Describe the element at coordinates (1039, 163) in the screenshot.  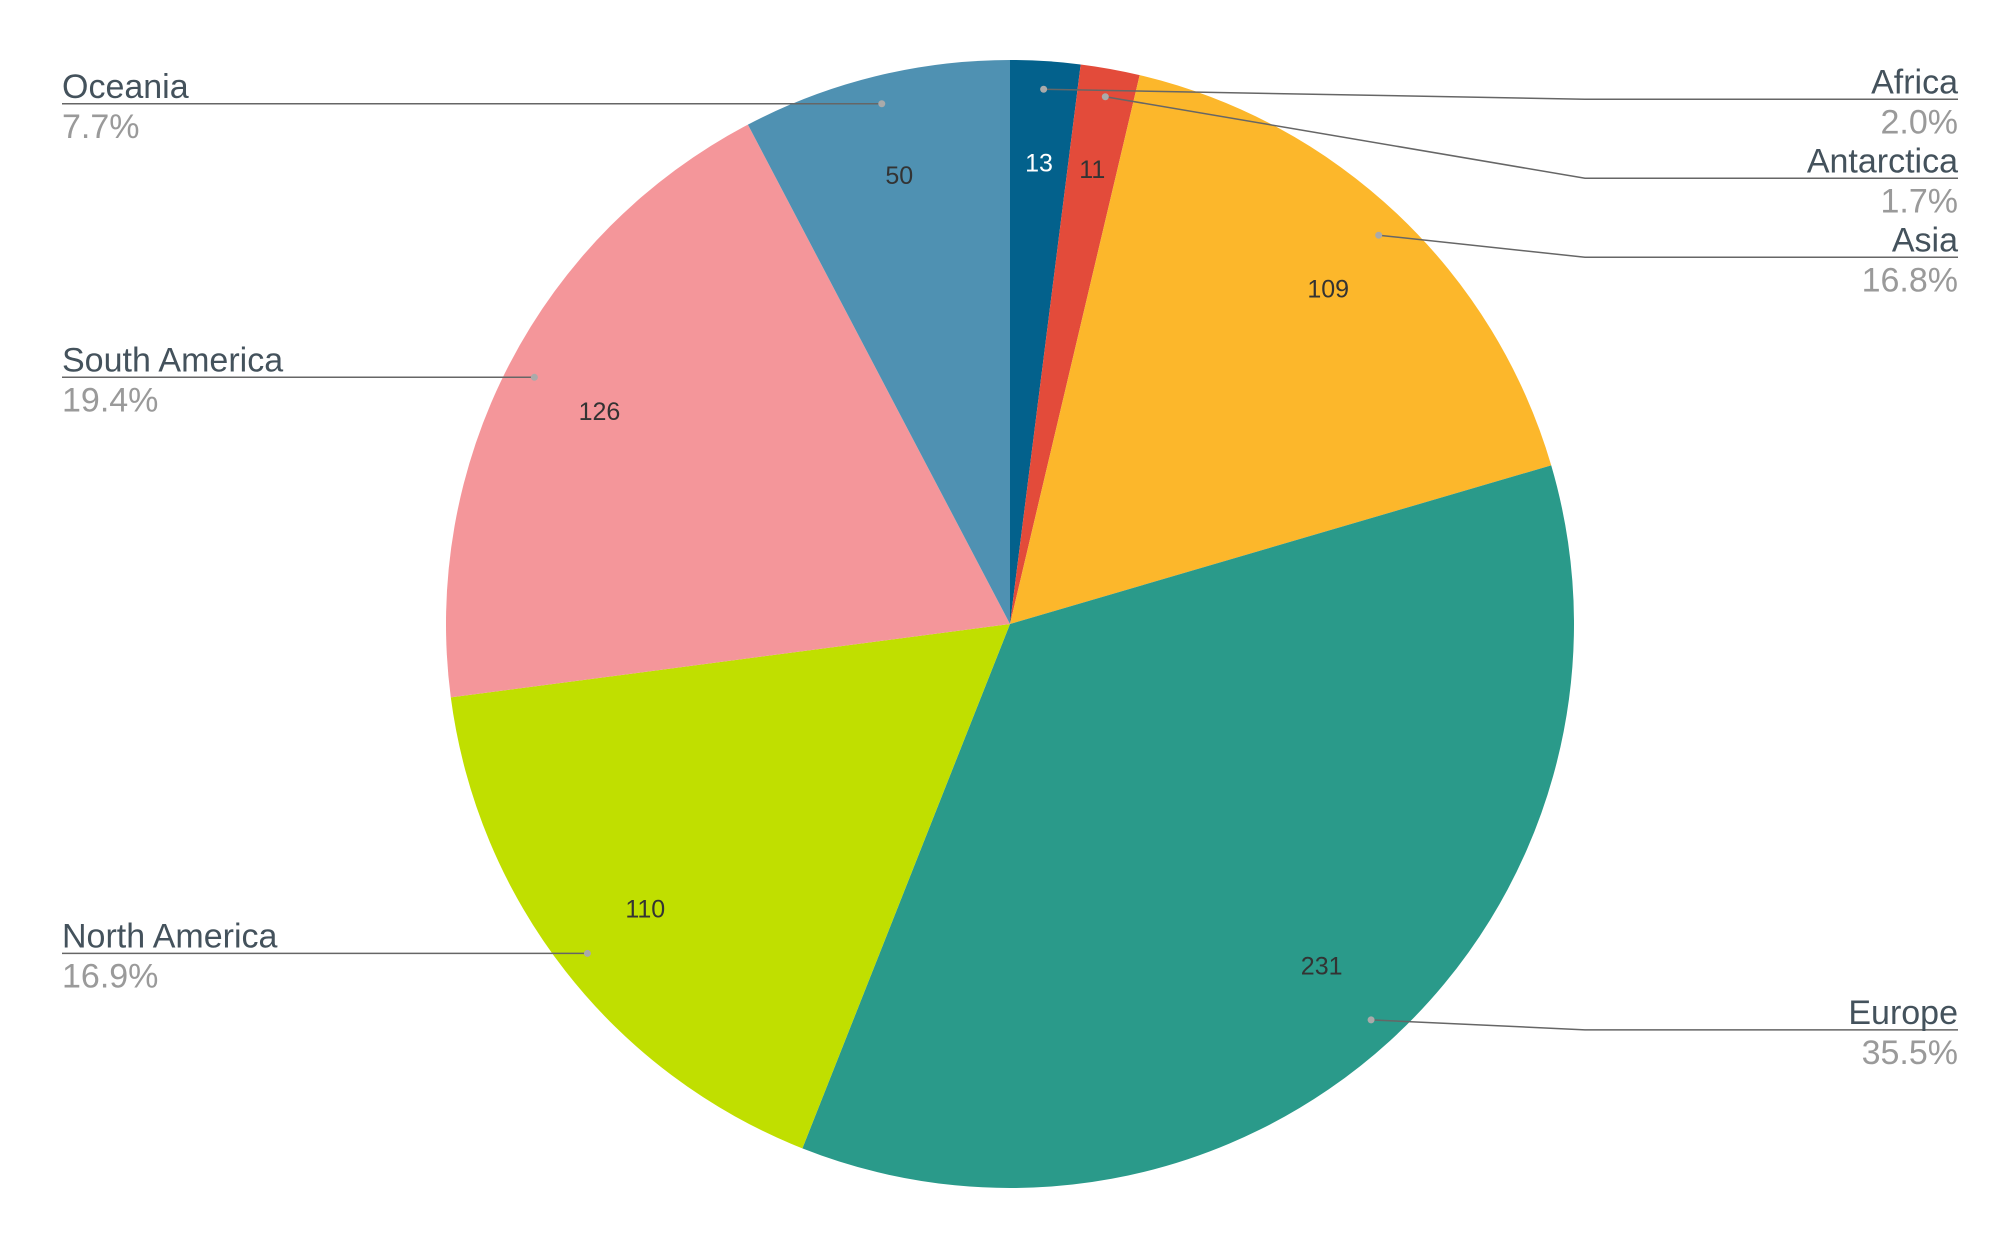
I see `data-label: 13` at that location.